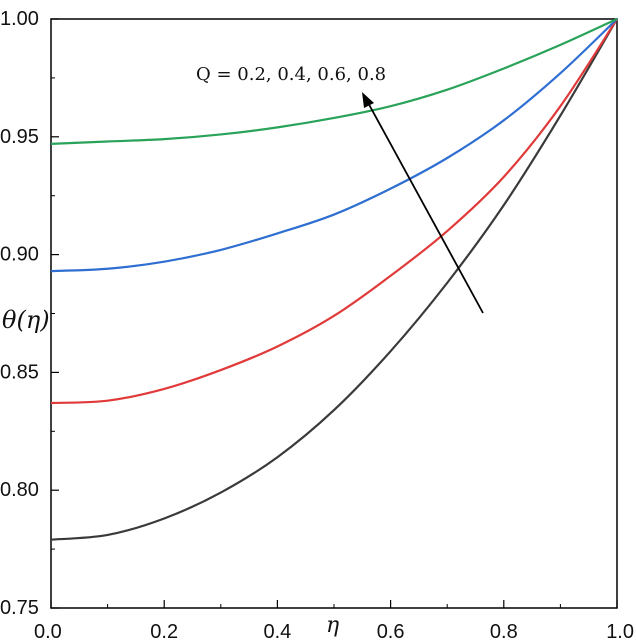  I want to click on x-tick-labels: 0.0 0.2 0.4 0.6 0.8 1.0, so click(334, 632).